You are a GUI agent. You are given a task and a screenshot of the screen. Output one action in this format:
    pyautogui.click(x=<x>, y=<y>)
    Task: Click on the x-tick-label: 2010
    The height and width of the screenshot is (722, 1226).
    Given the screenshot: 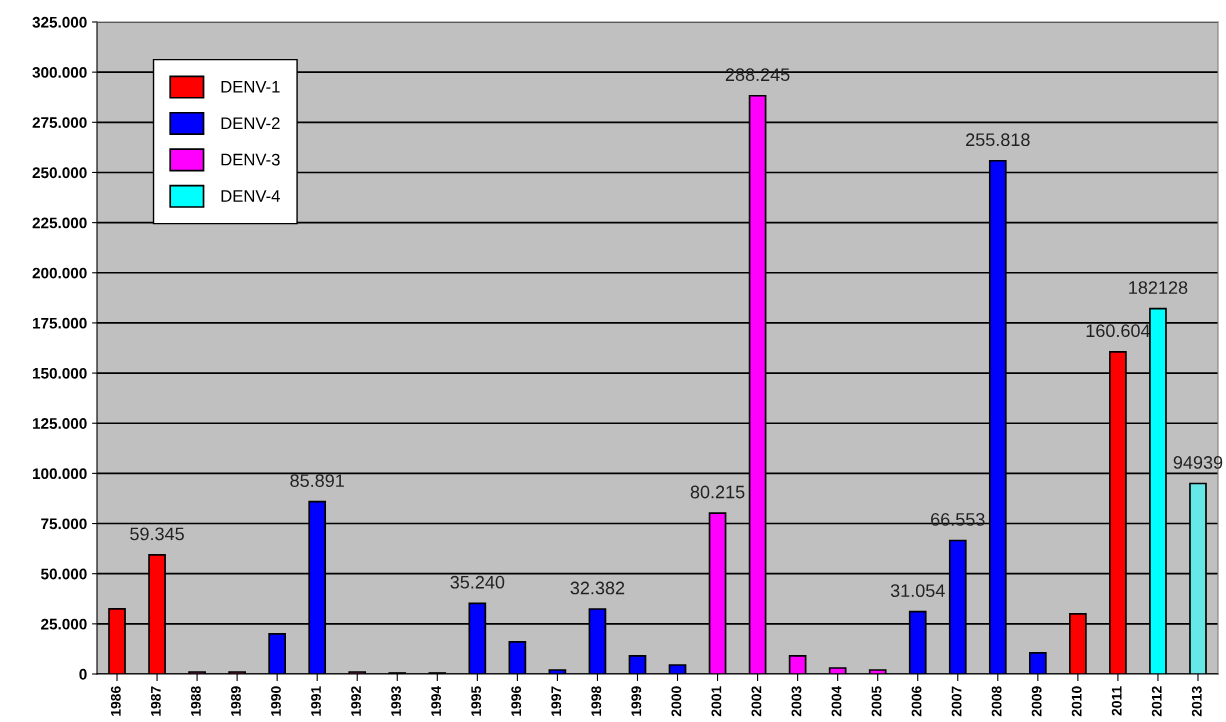 What is the action you would take?
    pyautogui.click(x=1076, y=701)
    